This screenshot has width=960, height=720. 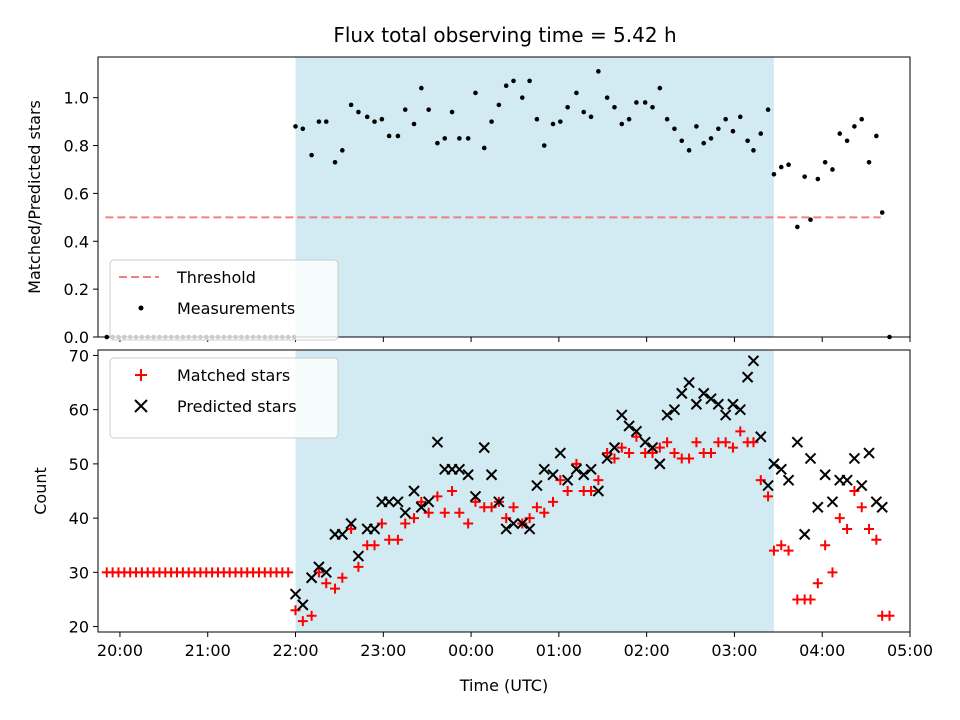 I want to click on legend-label: Predicted stars, so click(x=237, y=406).